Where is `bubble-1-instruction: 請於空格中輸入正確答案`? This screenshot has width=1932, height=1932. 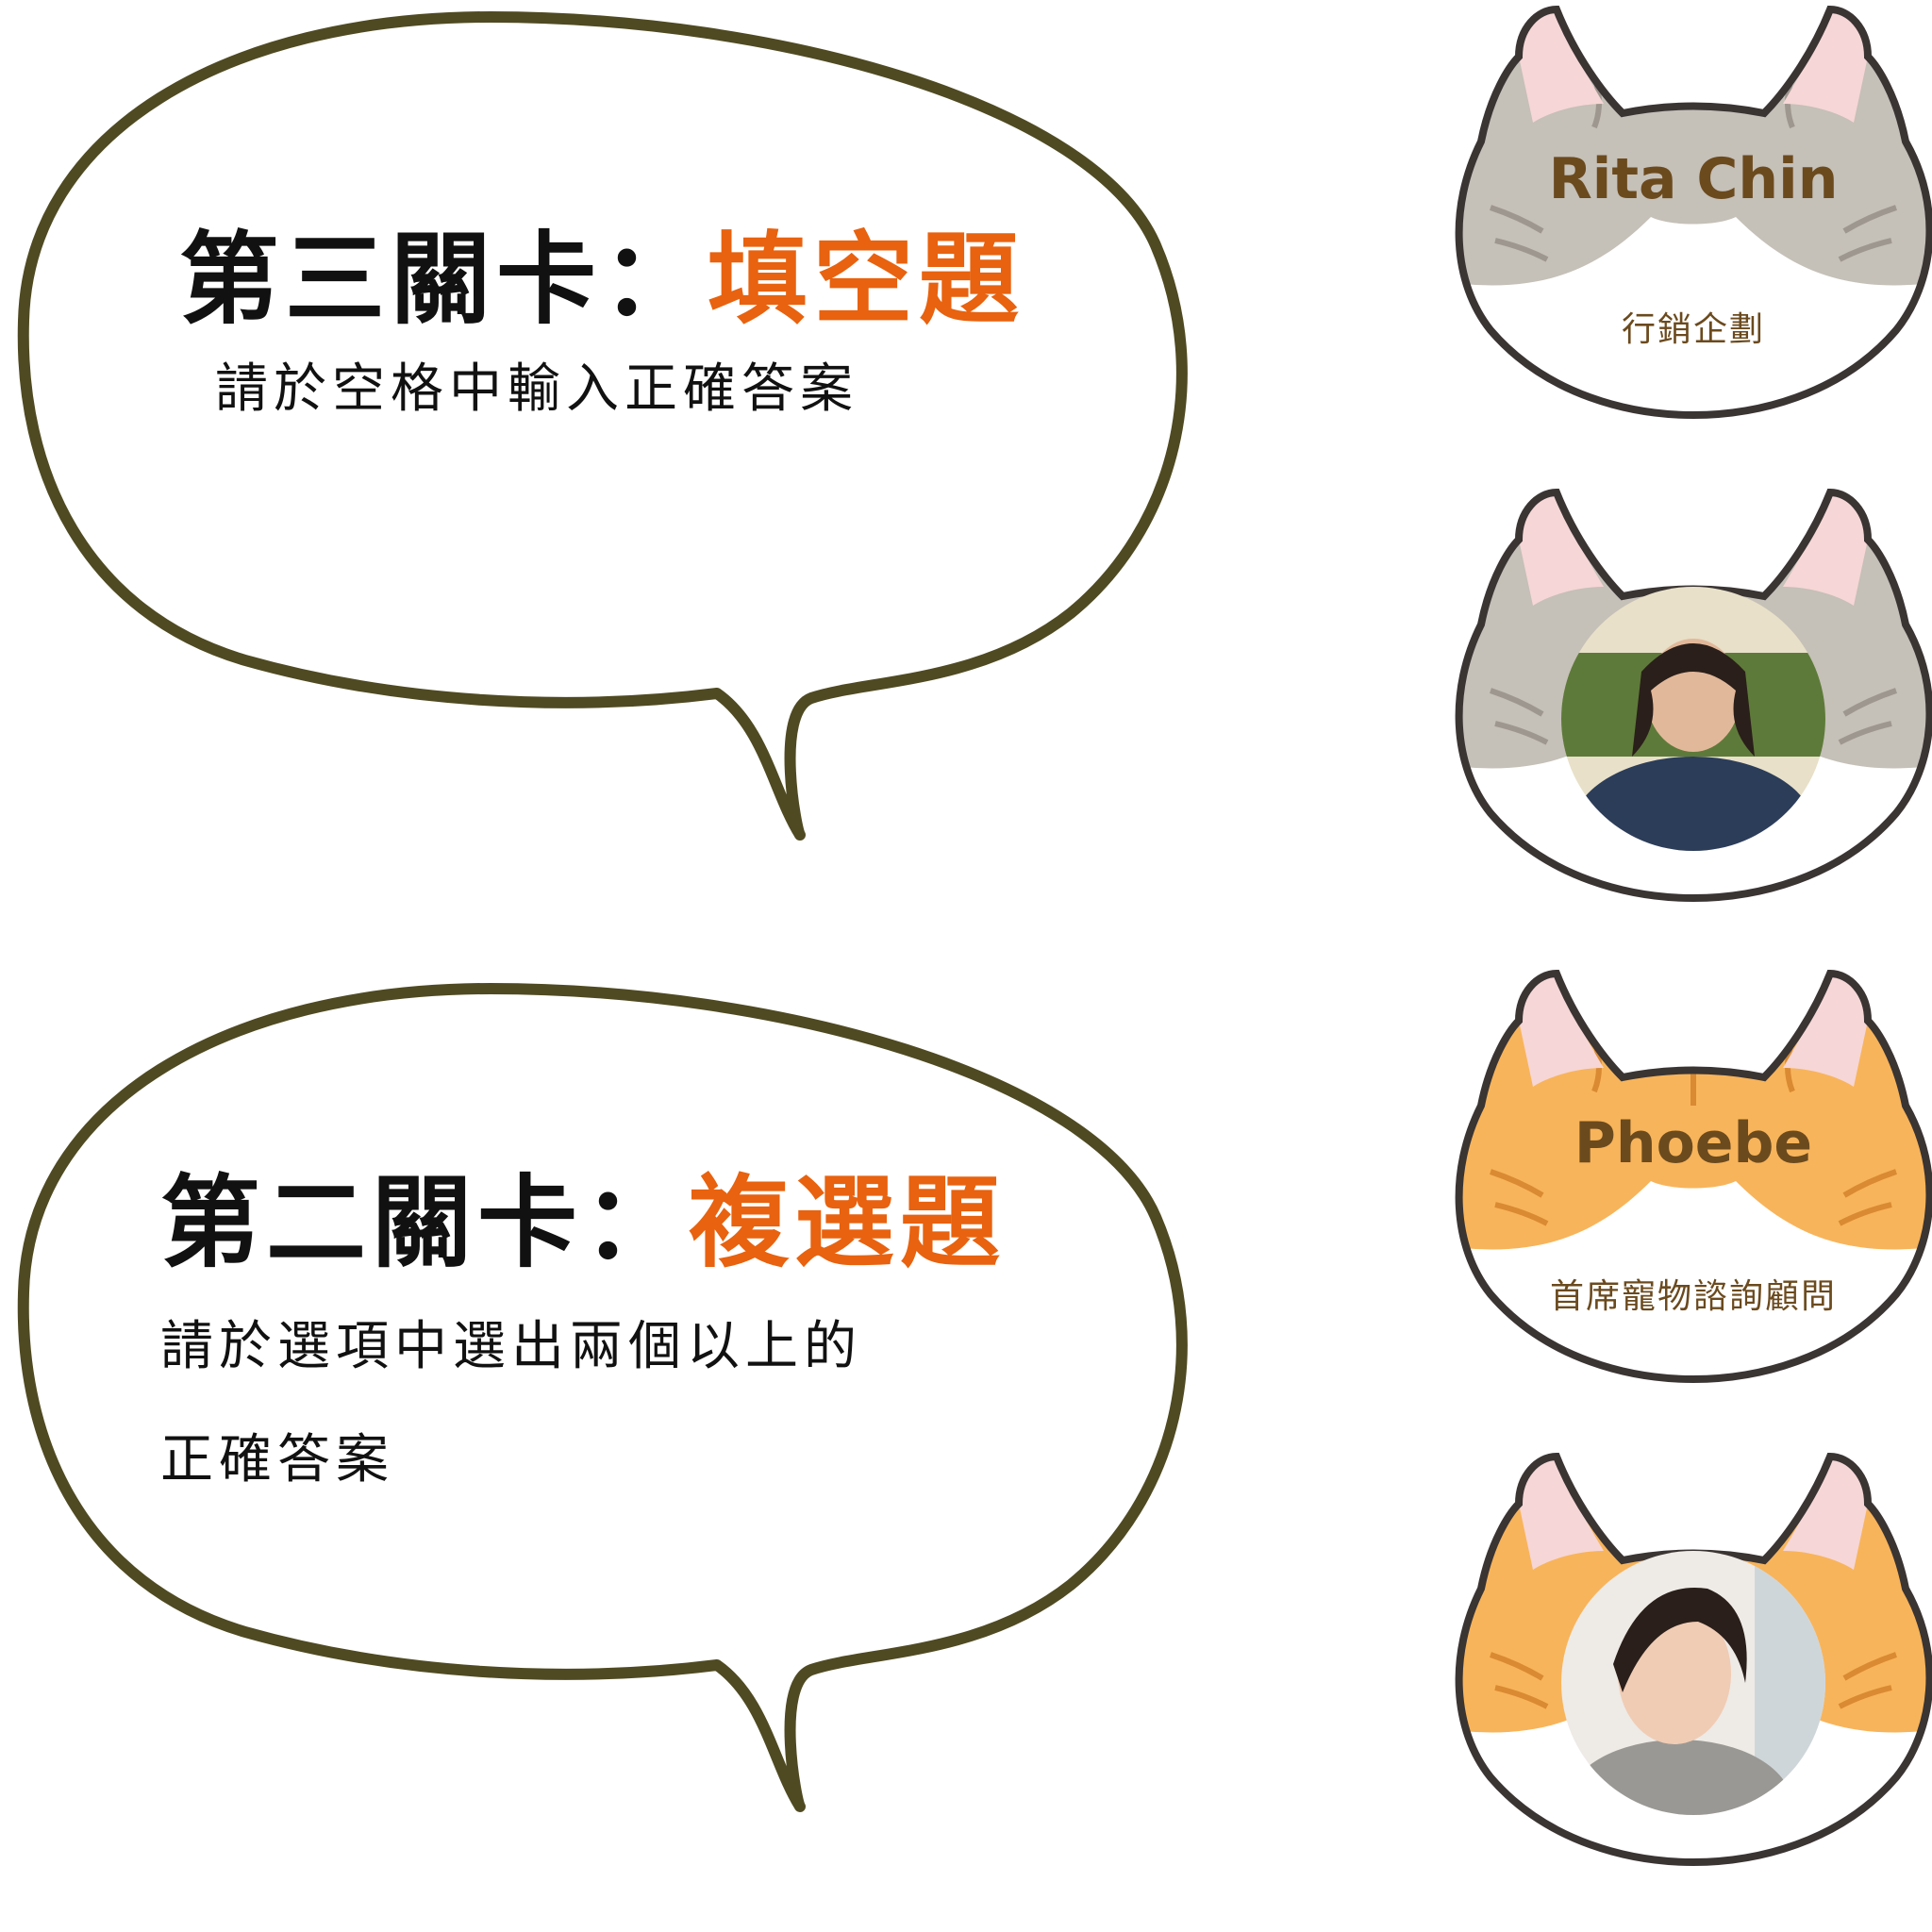 bubble-1-instruction: 請於空格中輸入正確答案 is located at coordinates (536, 389).